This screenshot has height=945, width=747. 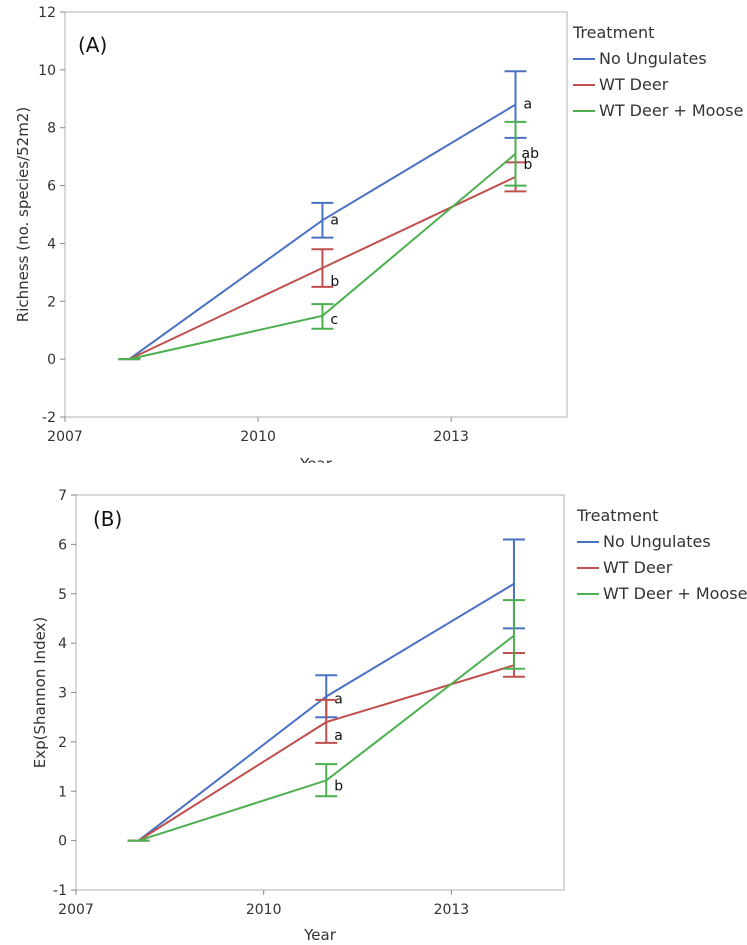 I want to click on y-tick-label: 10, so click(x=47, y=71).